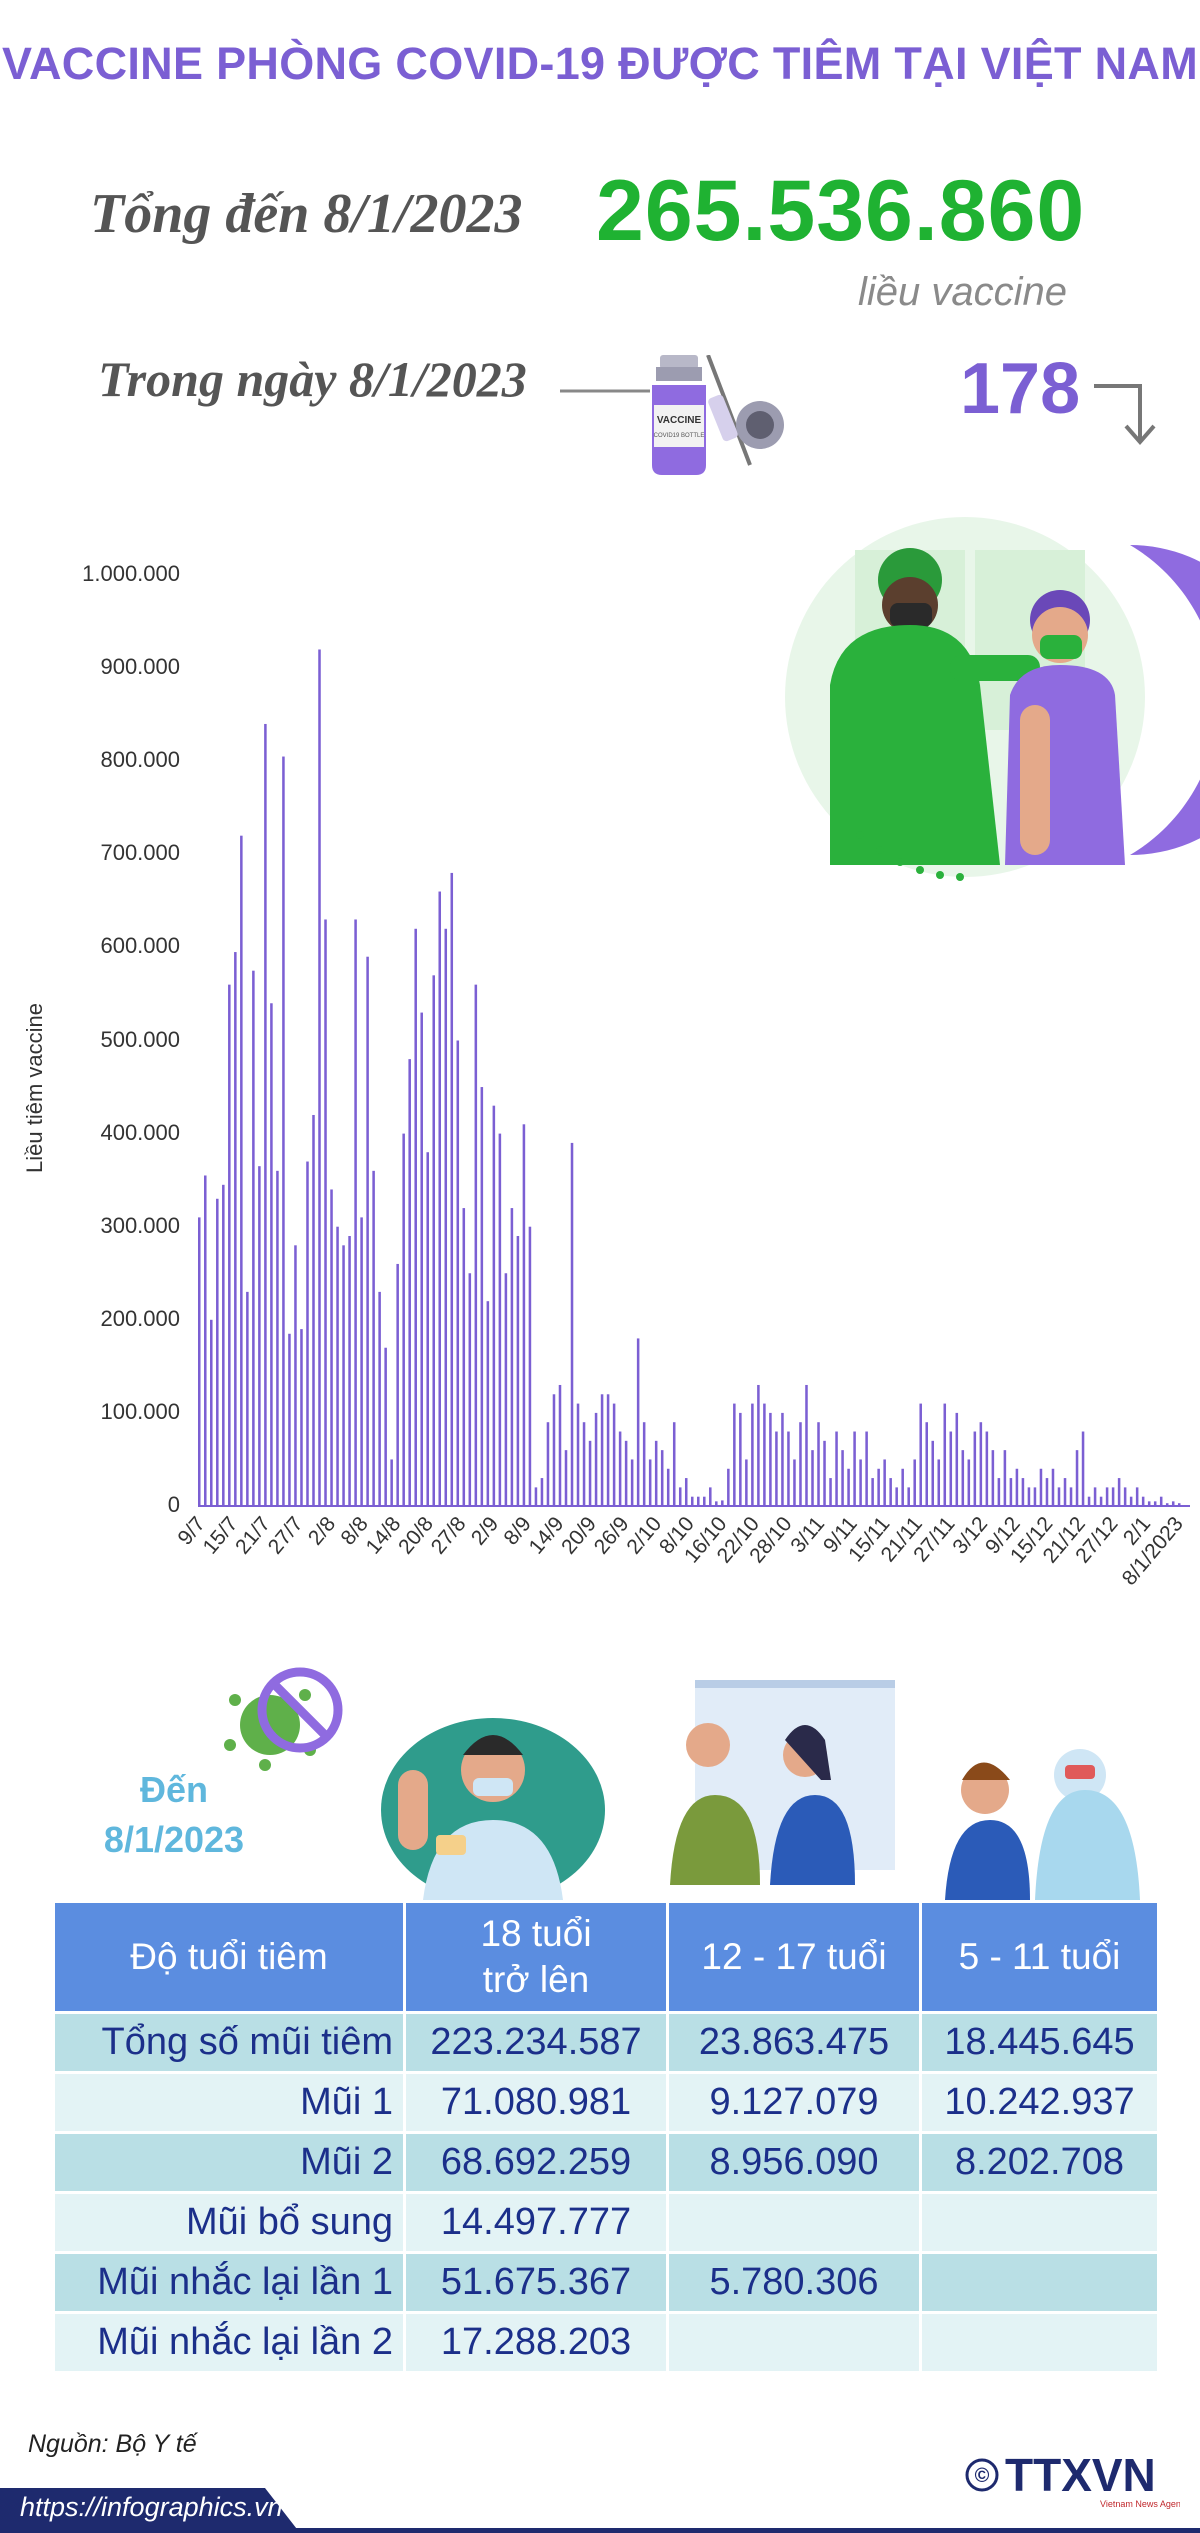 The width and height of the screenshot is (1200, 2533). I want to click on teen-vaccinated-illustration, so click(782, 1782).